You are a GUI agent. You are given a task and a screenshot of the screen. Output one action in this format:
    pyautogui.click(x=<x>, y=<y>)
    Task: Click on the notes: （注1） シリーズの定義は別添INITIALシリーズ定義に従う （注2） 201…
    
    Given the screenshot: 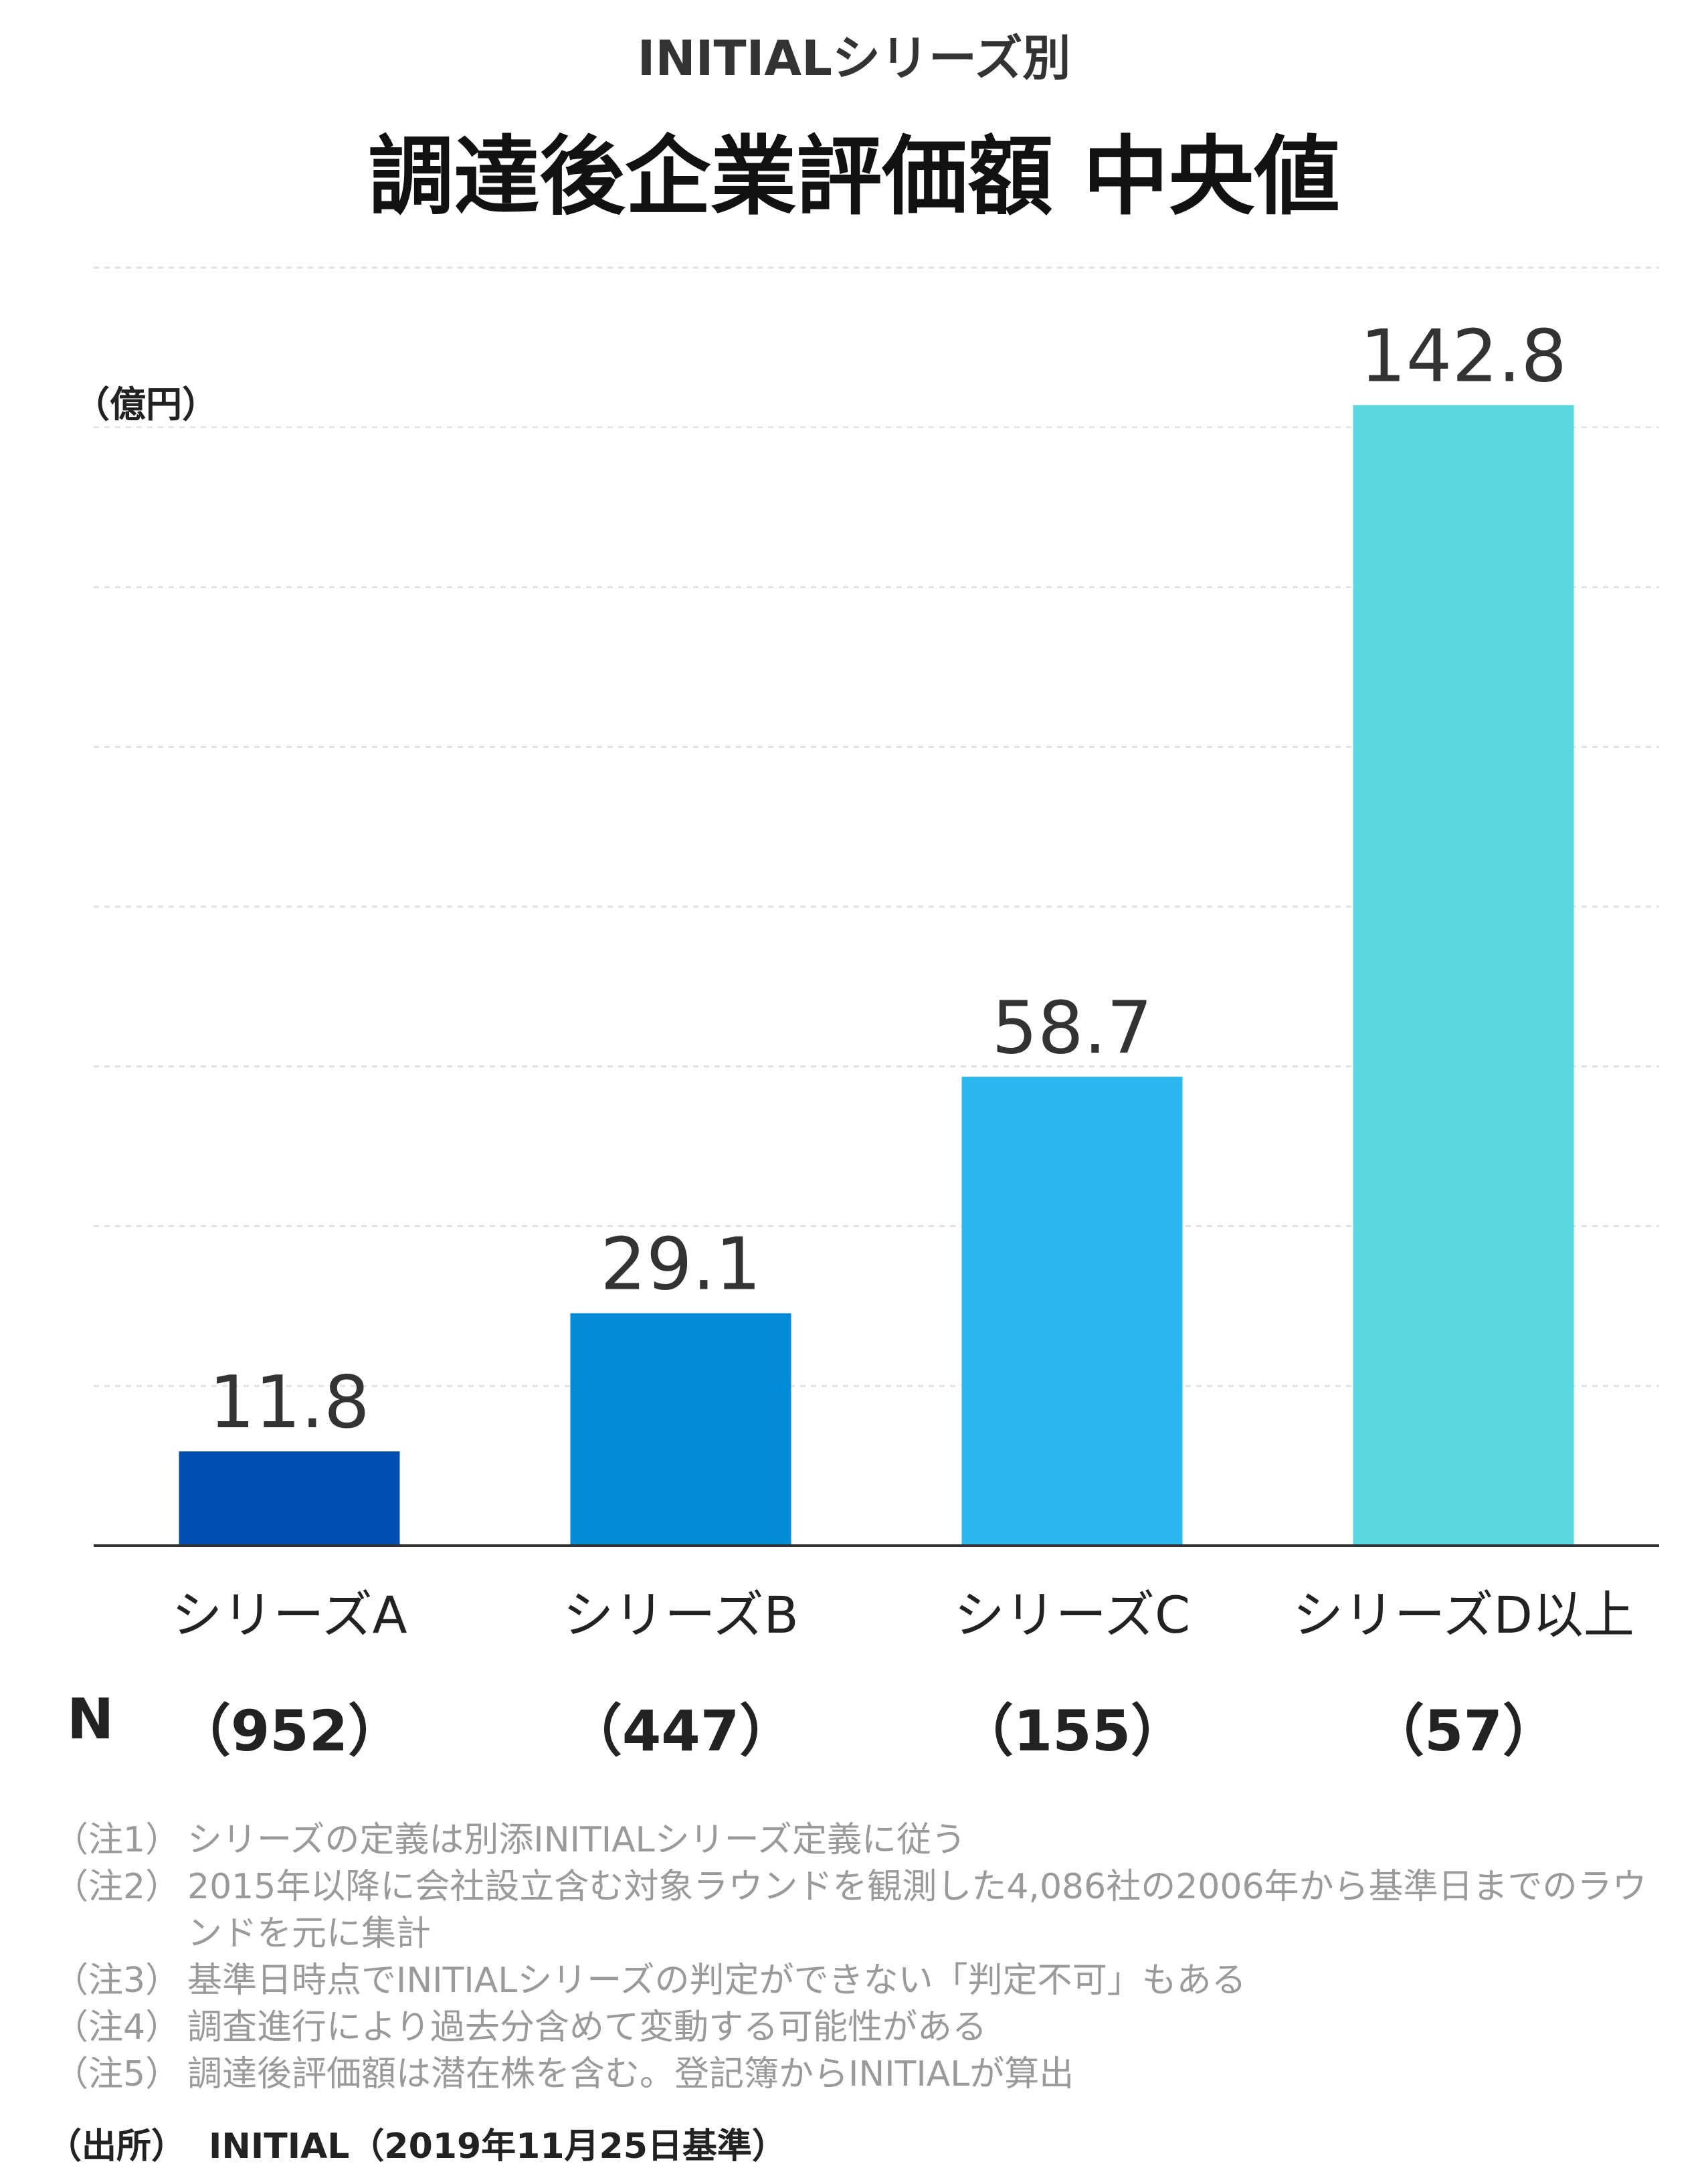 What is the action you would take?
    pyautogui.click(x=863, y=1957)
    